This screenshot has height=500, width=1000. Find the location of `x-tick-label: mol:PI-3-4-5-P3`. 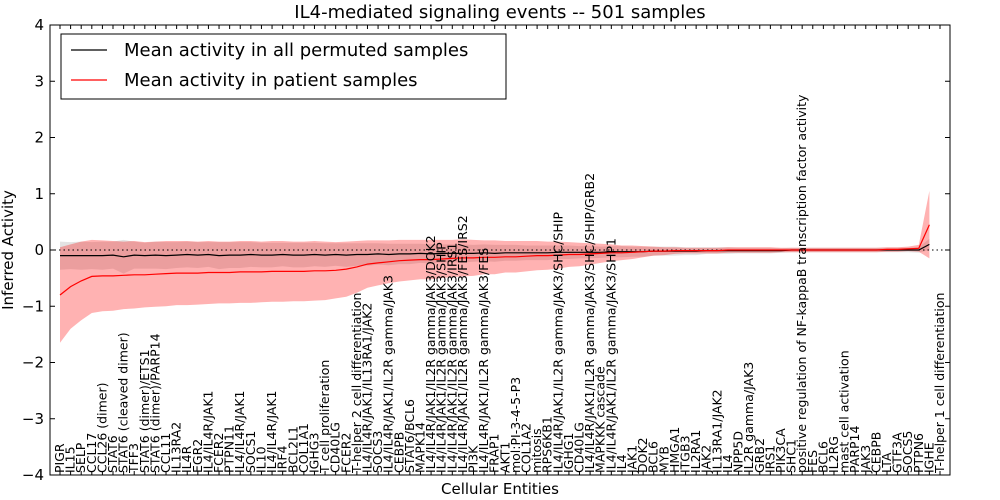

x-tick-label: mol:PI-3-4-5-P3 is located at coordinates (515, 425).